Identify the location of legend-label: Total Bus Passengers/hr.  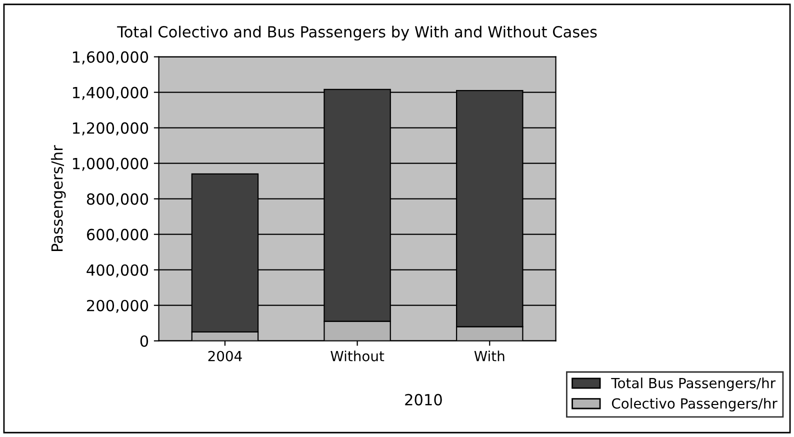
(693, 385).